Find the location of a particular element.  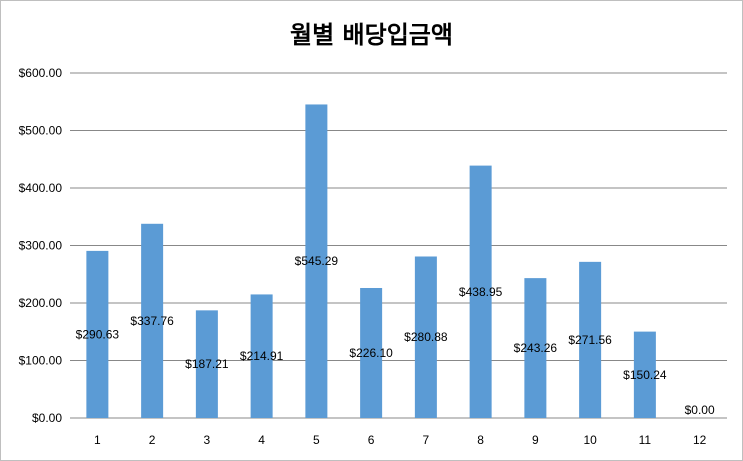

data-label: $545.29 is located at coordinates (317, 261).